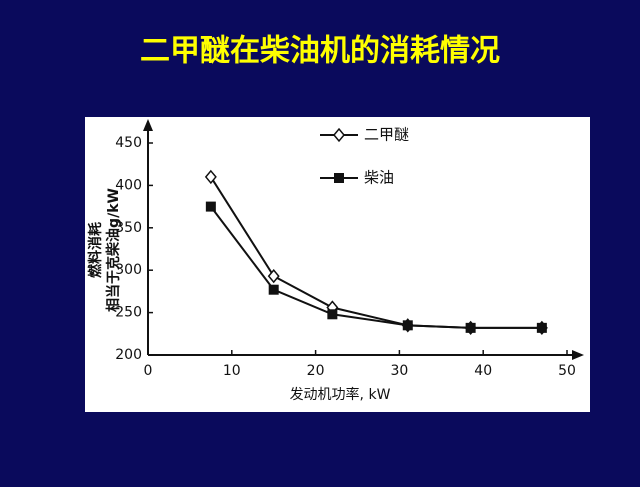 The height and width of the screenshot is (487, 640). I want to click on x-axis-label: 发动机功率, kW, so click(340, 394).